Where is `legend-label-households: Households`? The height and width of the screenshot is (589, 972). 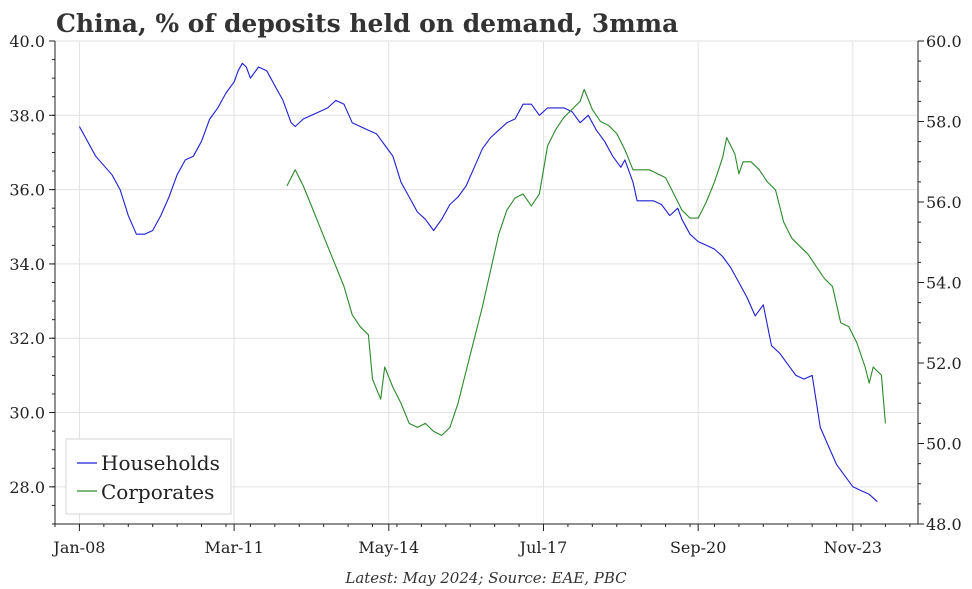 legend-label-households: Households is located at coordinates (160, 463).